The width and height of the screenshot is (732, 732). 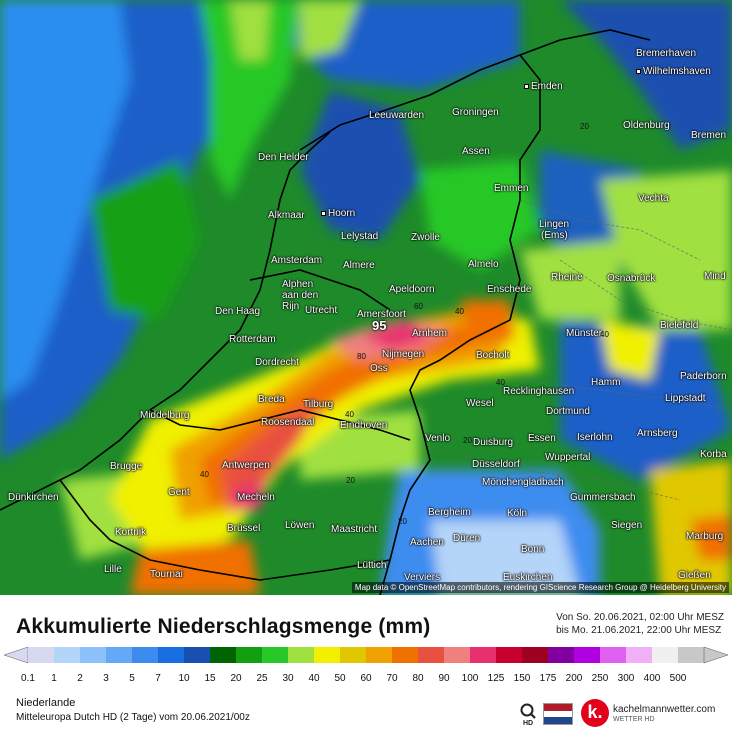 What do you see at coordinates (678, 678) in the screenshot?
I see `legend-label: 500` at bounding box center [678, 678].